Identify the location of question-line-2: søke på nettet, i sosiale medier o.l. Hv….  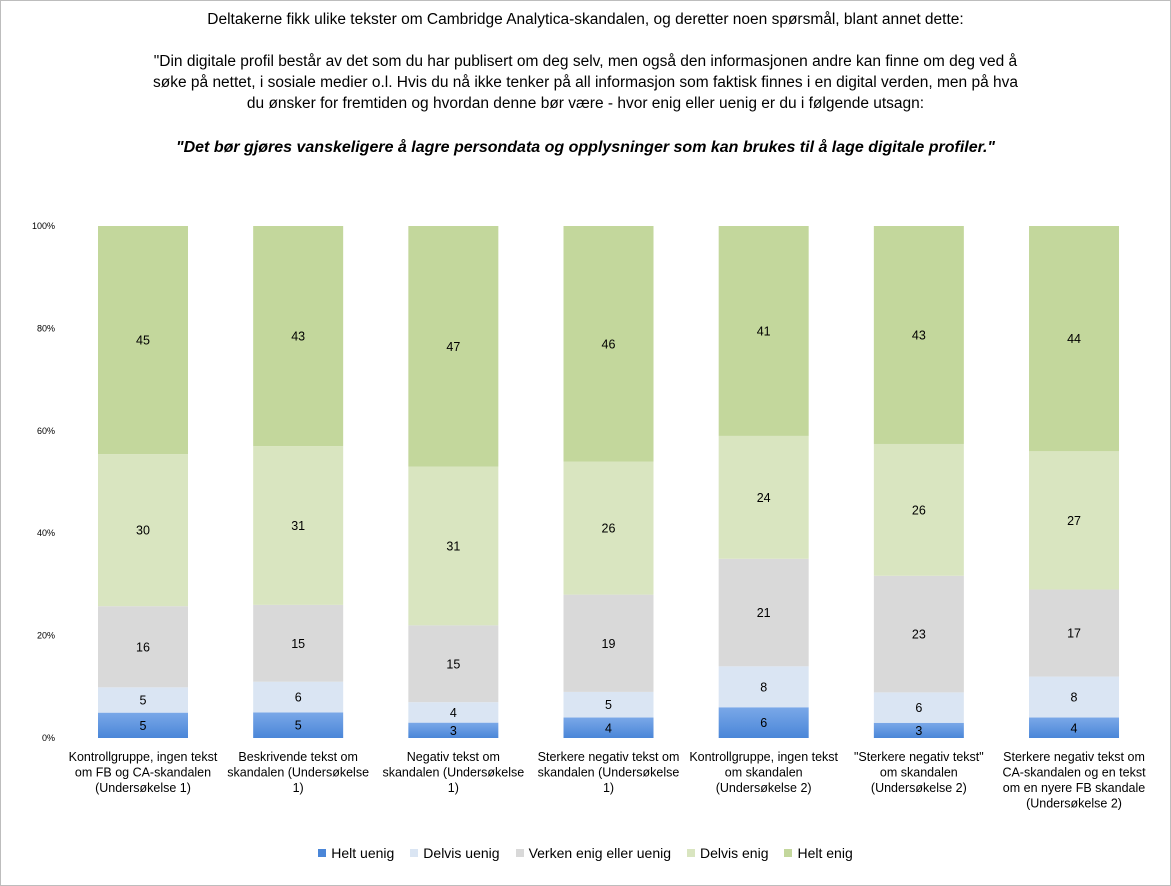
(585, 82).